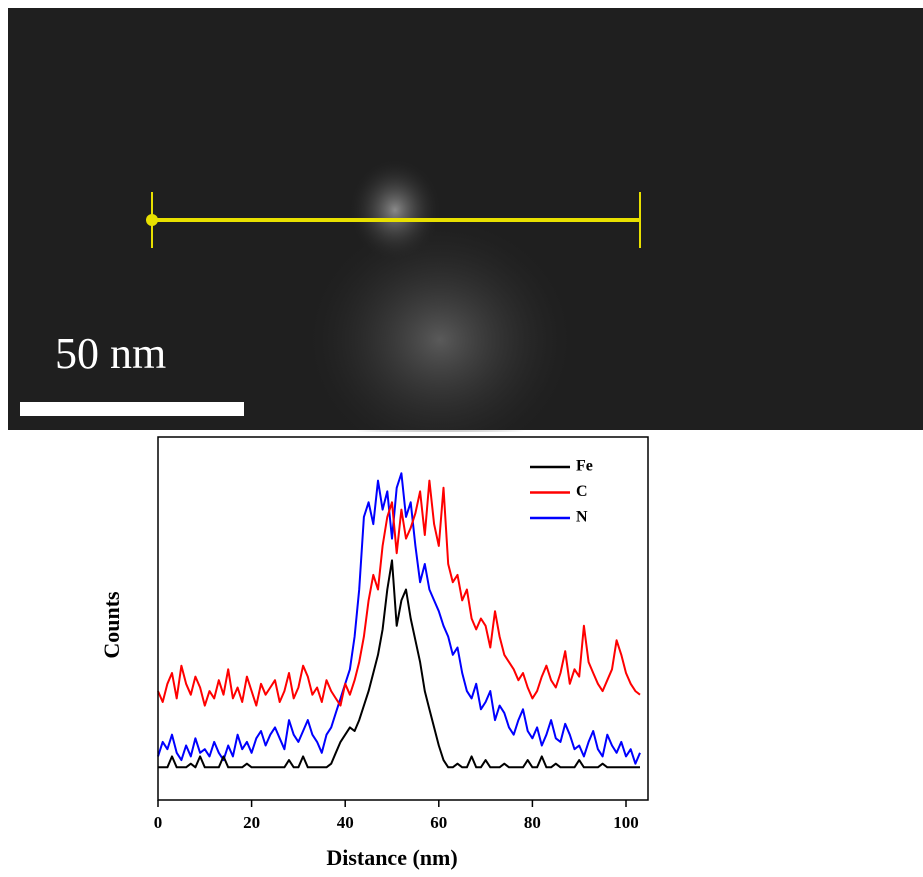  Describe the element at coordinates (582, 491) in the screenshot. I see `legend-label: C` at that location.